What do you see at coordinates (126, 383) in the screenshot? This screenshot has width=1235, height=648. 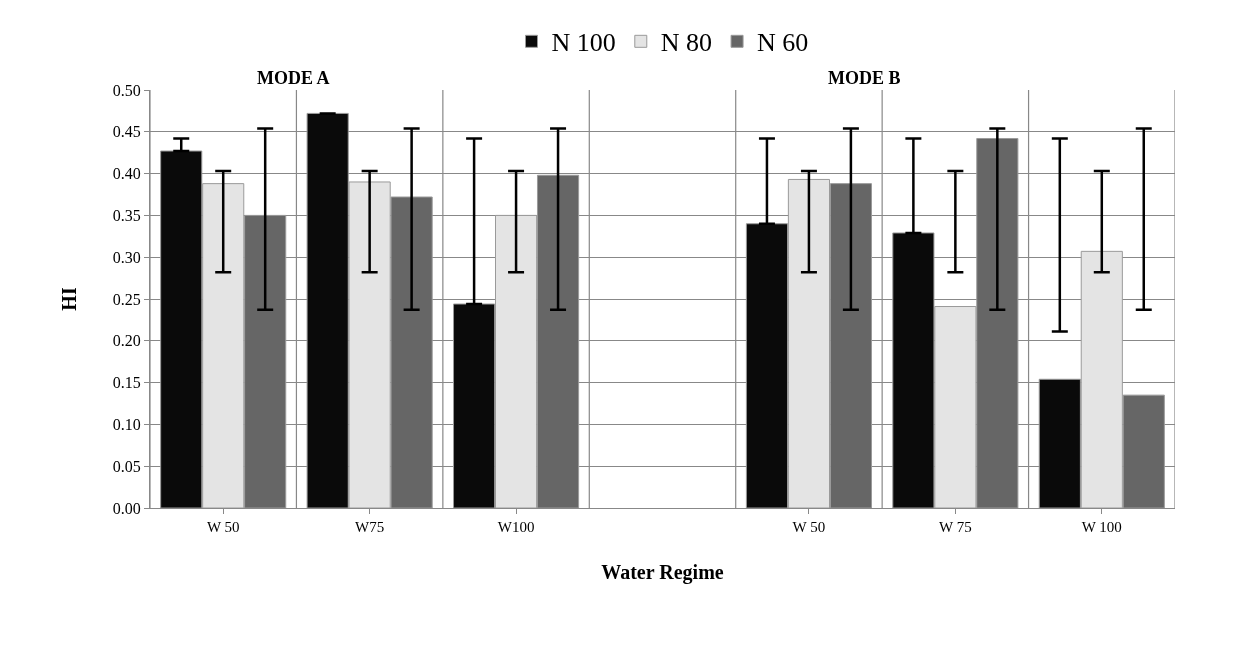 I see `y-tick-label: 0.15` at bounding box center [126, 383].